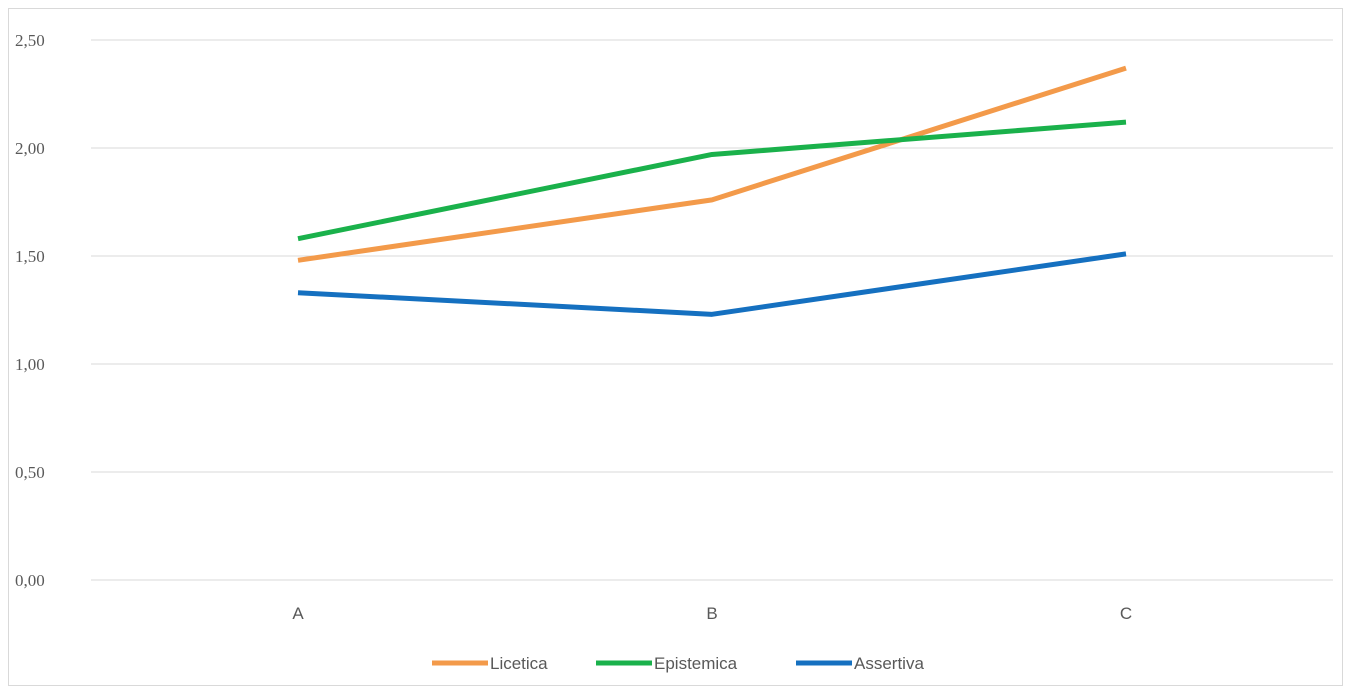 The image size is (1352, 695). Describe the element at coordinates (30, 472) in the screenshot. I see `y-tick-label: 0,50` at that location.